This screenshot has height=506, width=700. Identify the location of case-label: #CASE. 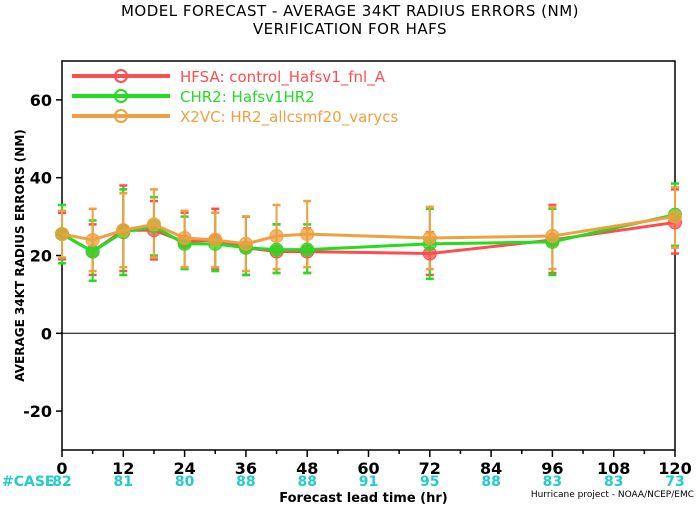
(28, 482).